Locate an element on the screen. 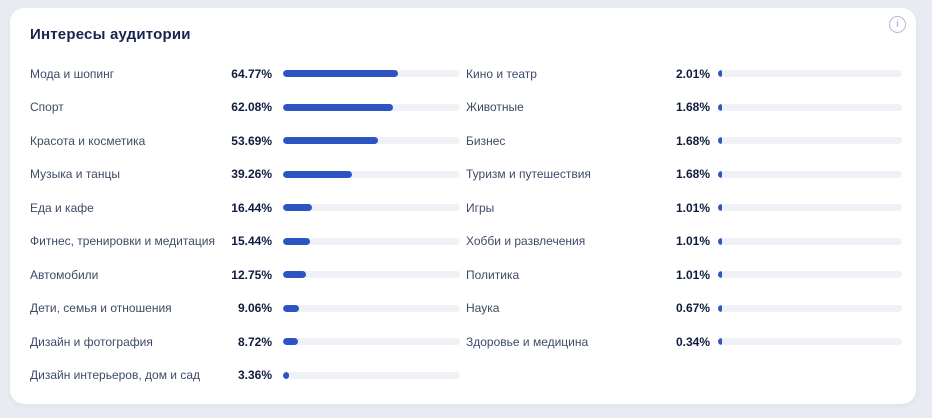  interest-value: 53.69% is located at coordinates (251, 140).